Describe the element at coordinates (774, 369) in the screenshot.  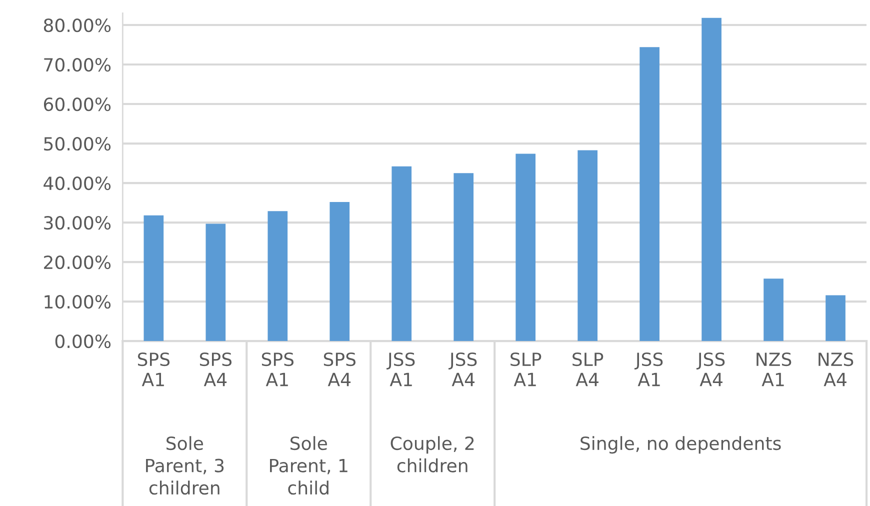
I see `x-tick-label: NZS A1` at that location.